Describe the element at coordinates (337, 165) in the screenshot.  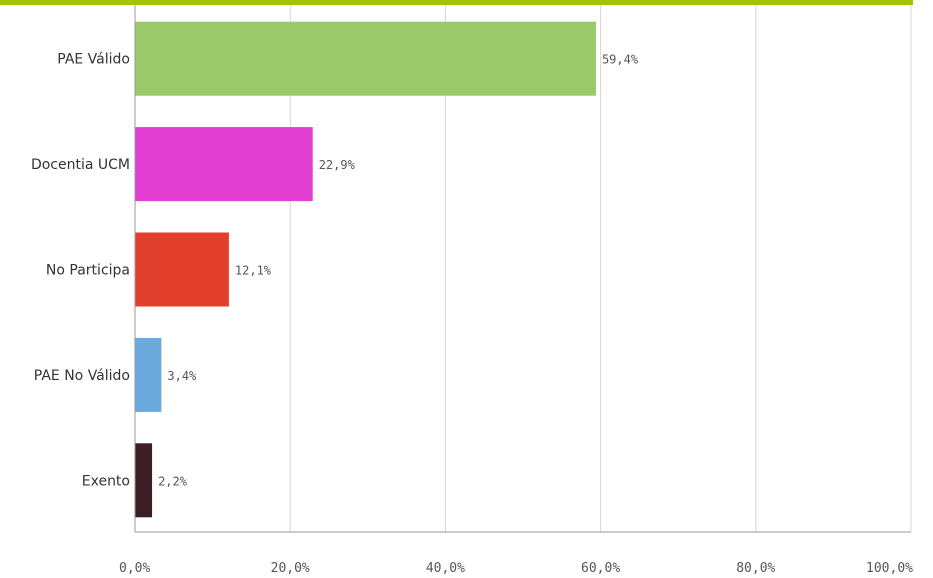
I see `value-label: 22,9%` at that location.